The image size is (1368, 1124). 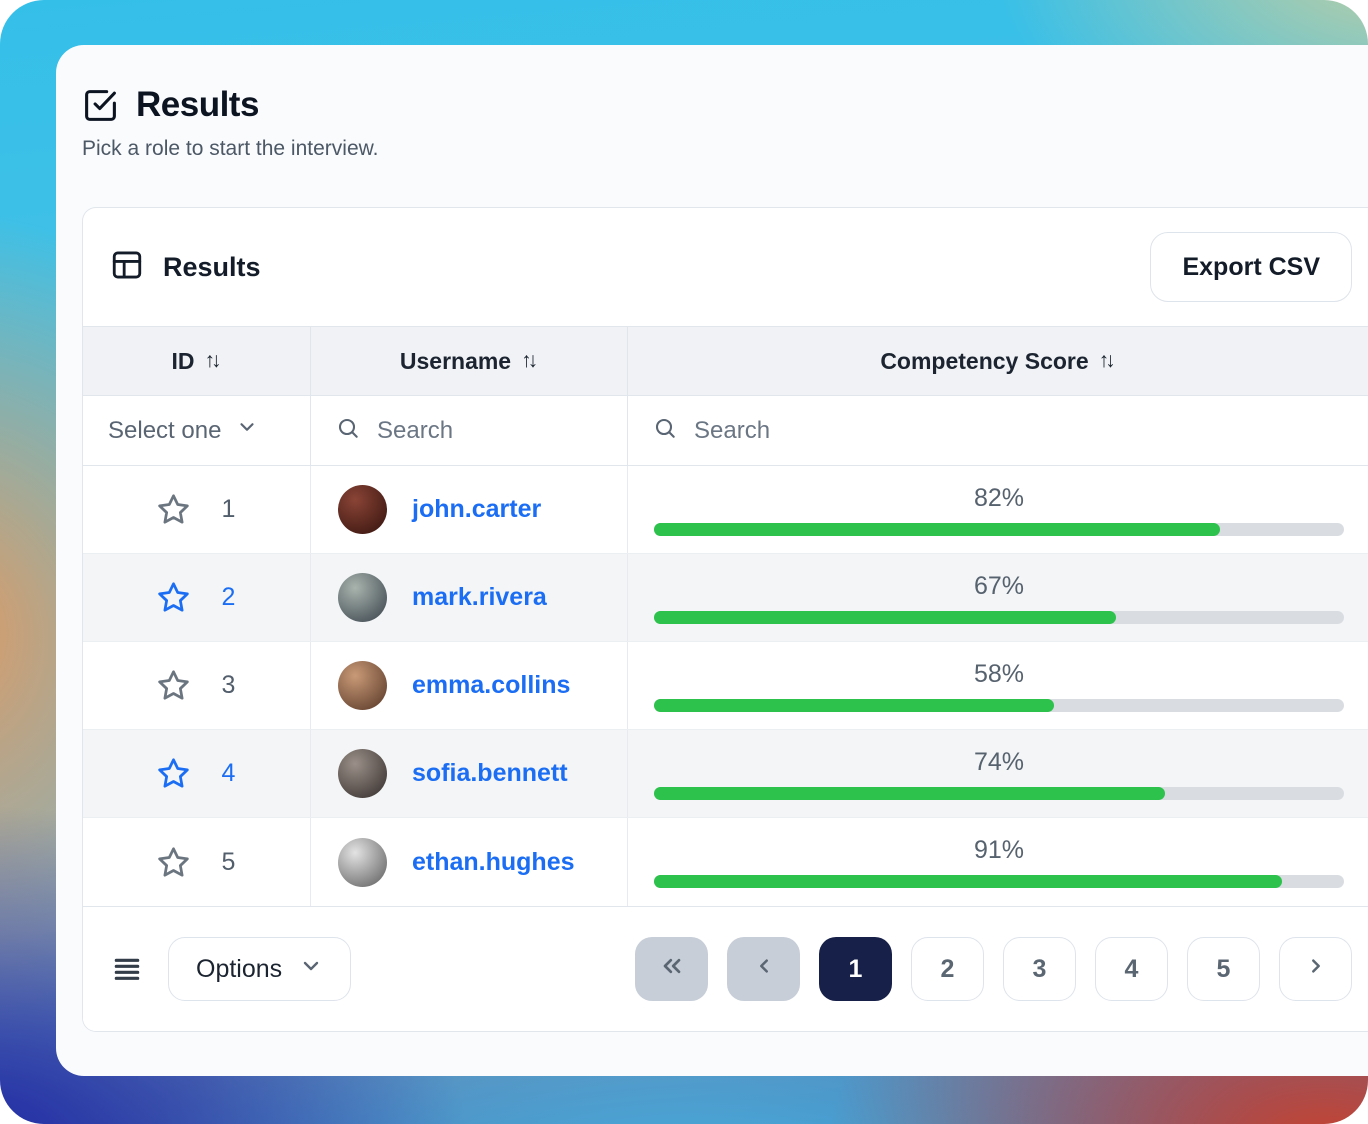 What do you see at coordinates (493, 861) in the screenshot?
I see `username-link: ethan.hughes` at bounding box center [493, 861].